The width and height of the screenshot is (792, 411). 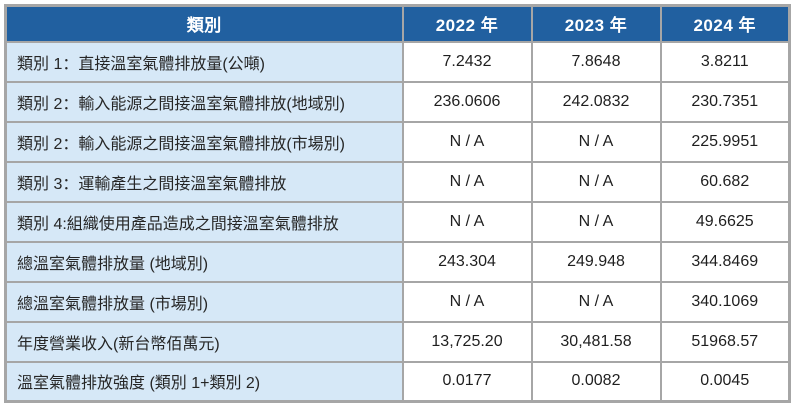 I want to click on table-row-total-market: 總溫室氣體排放量 (市場別) N / A N / A 340.1069, so click(x=397, y=301).